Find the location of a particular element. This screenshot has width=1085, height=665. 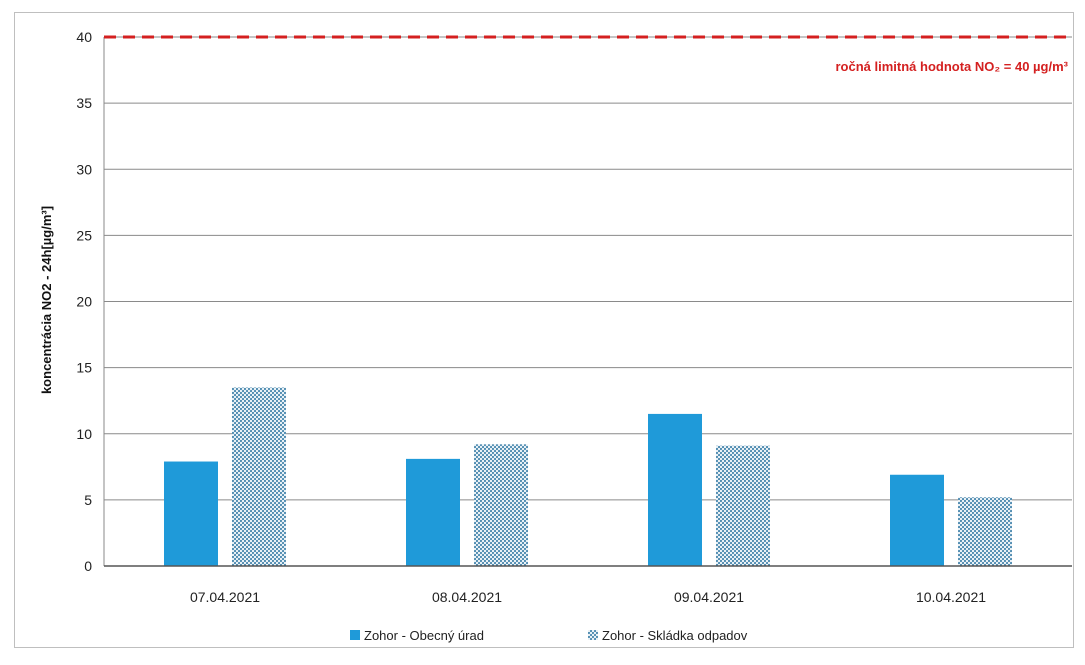

x-tick-label: 10.04.2021 is located at coordinates (951, 597).